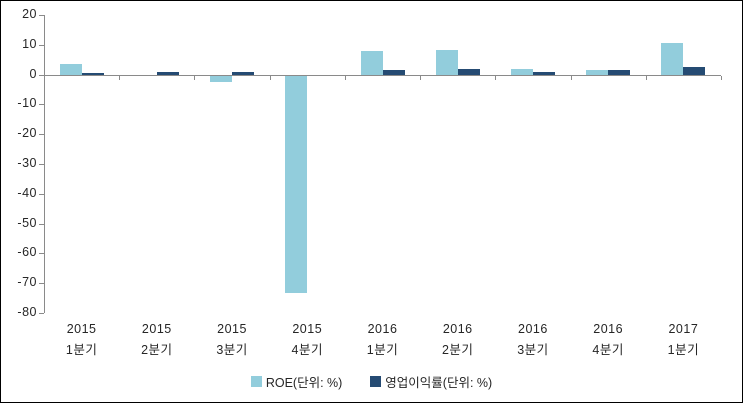 Image resolution: width=743 pixels, height=403 pixels. Describe the element at coordinates (81, 339) in the screenshot. I see `x-category-label: 2015 1분기` at that location.